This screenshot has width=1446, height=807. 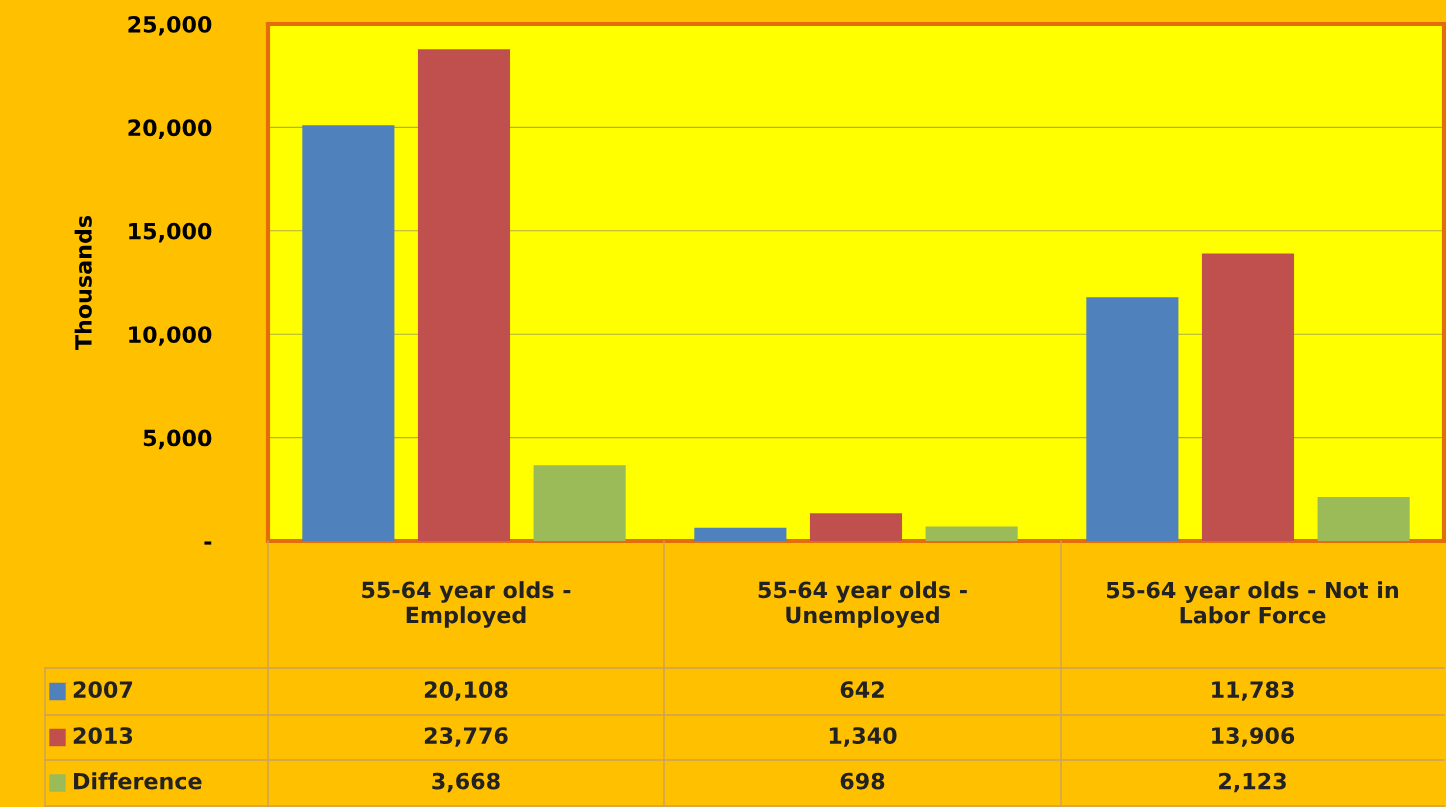 I want to click on y-tick-label: 20,000, so click(x=170, y=129).